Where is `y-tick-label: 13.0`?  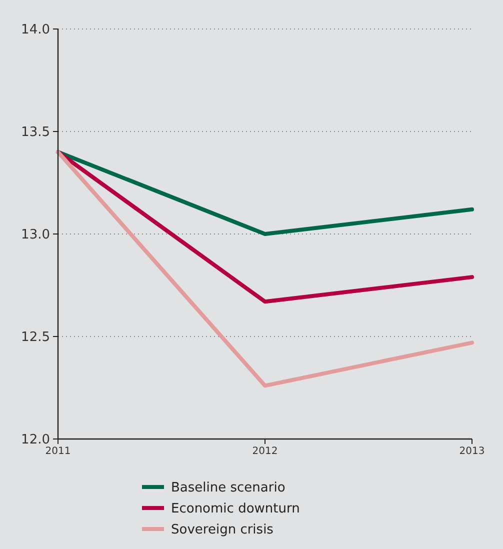
y-tick-label: 13.0 is located at coordinates (35, 235).